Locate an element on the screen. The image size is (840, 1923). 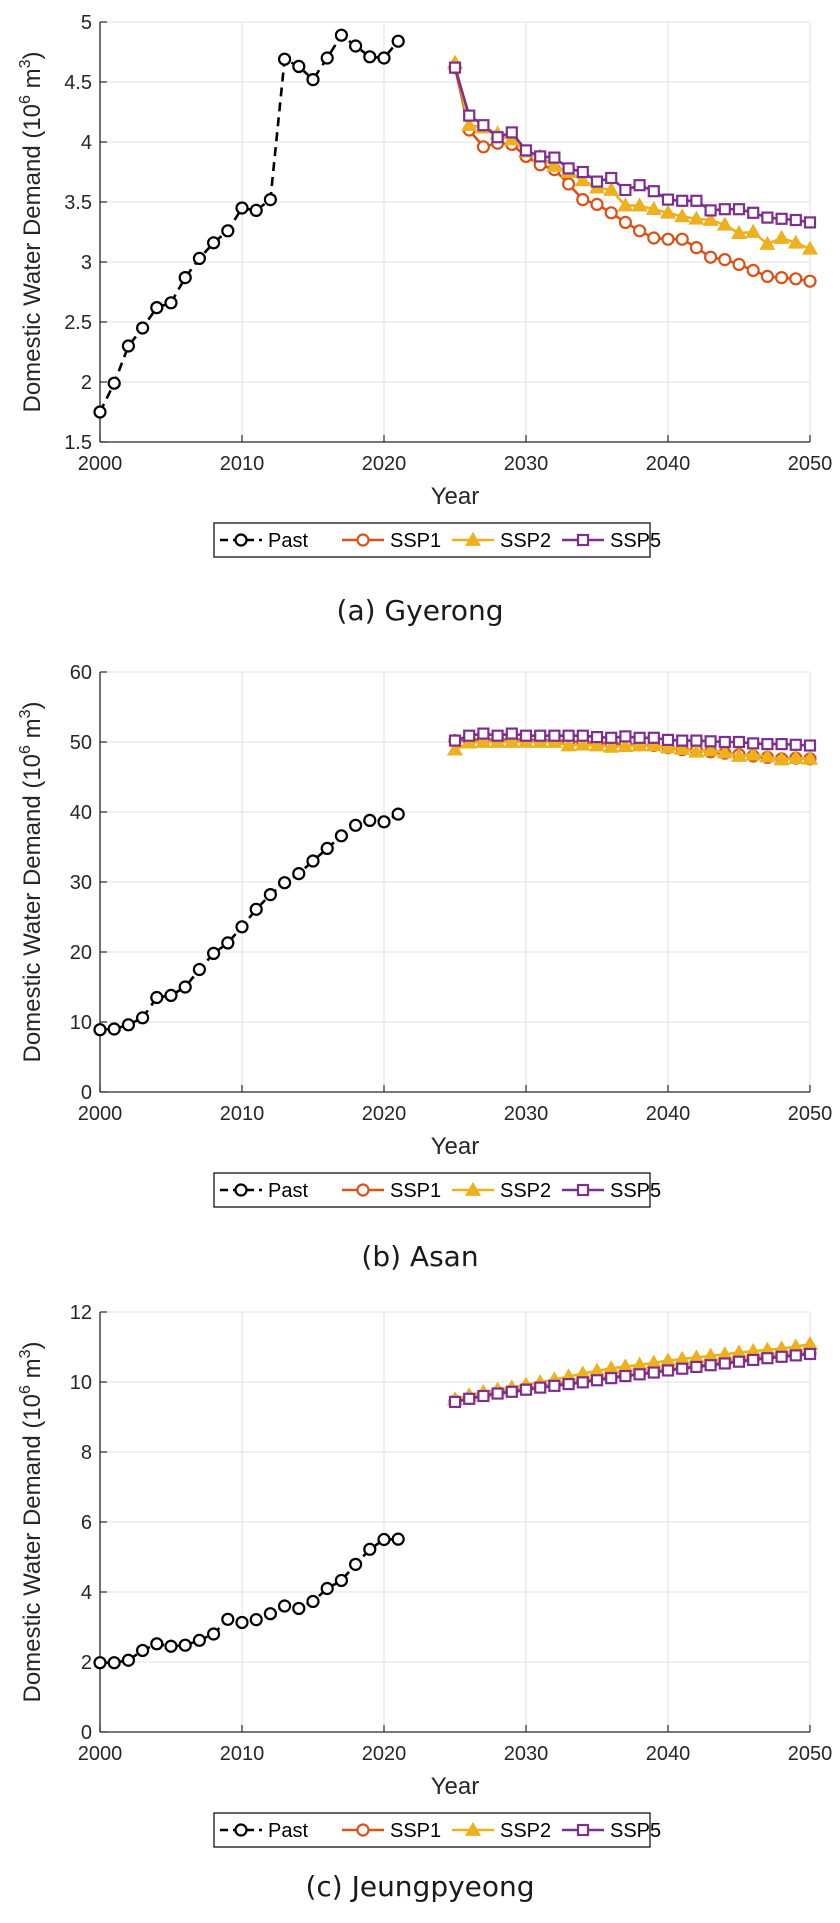
series-line-ssp2 is located at coordinates (632, 156).